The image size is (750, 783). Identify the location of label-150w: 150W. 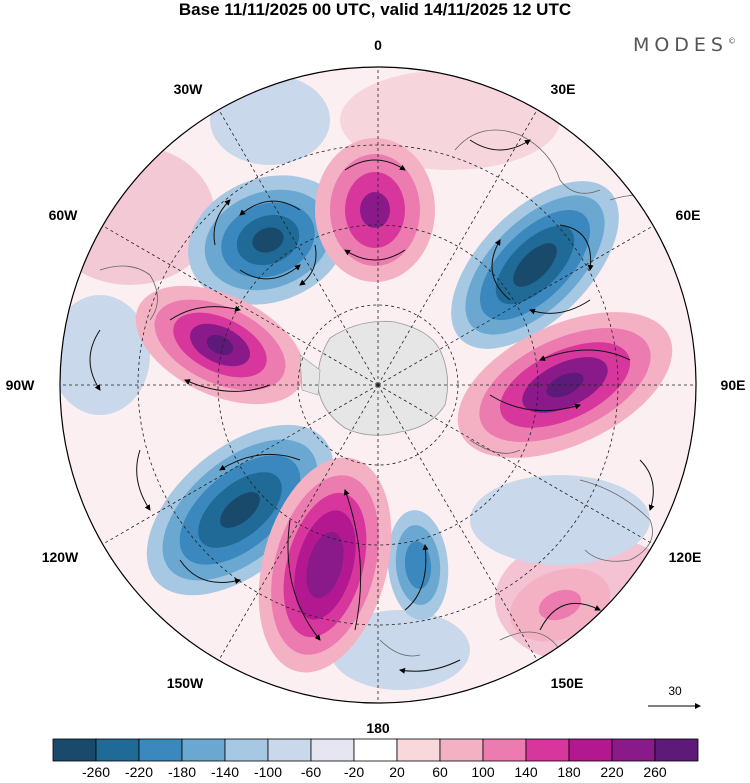
(185, 683).